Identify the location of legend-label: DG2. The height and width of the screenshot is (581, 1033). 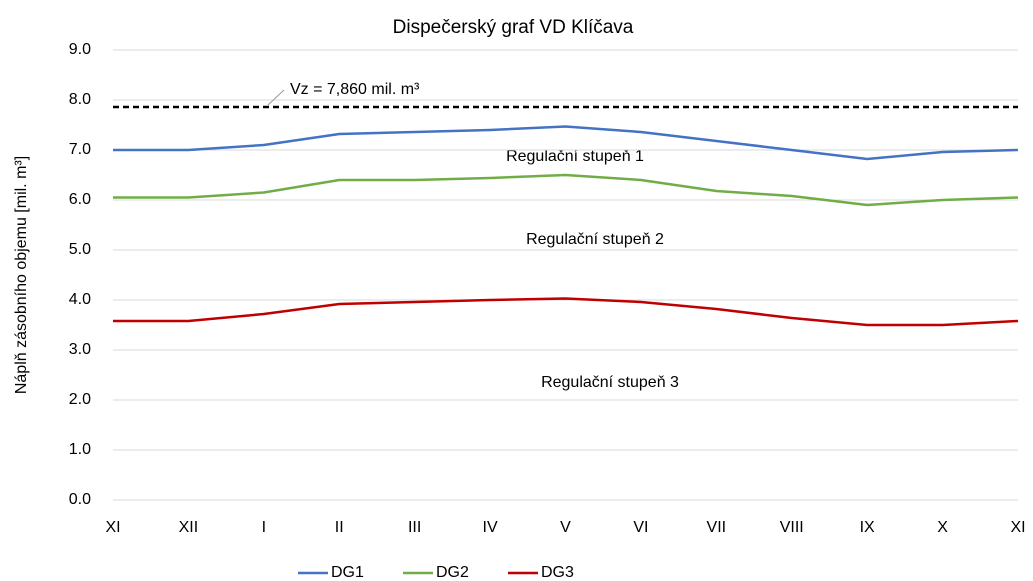
(452, 572).